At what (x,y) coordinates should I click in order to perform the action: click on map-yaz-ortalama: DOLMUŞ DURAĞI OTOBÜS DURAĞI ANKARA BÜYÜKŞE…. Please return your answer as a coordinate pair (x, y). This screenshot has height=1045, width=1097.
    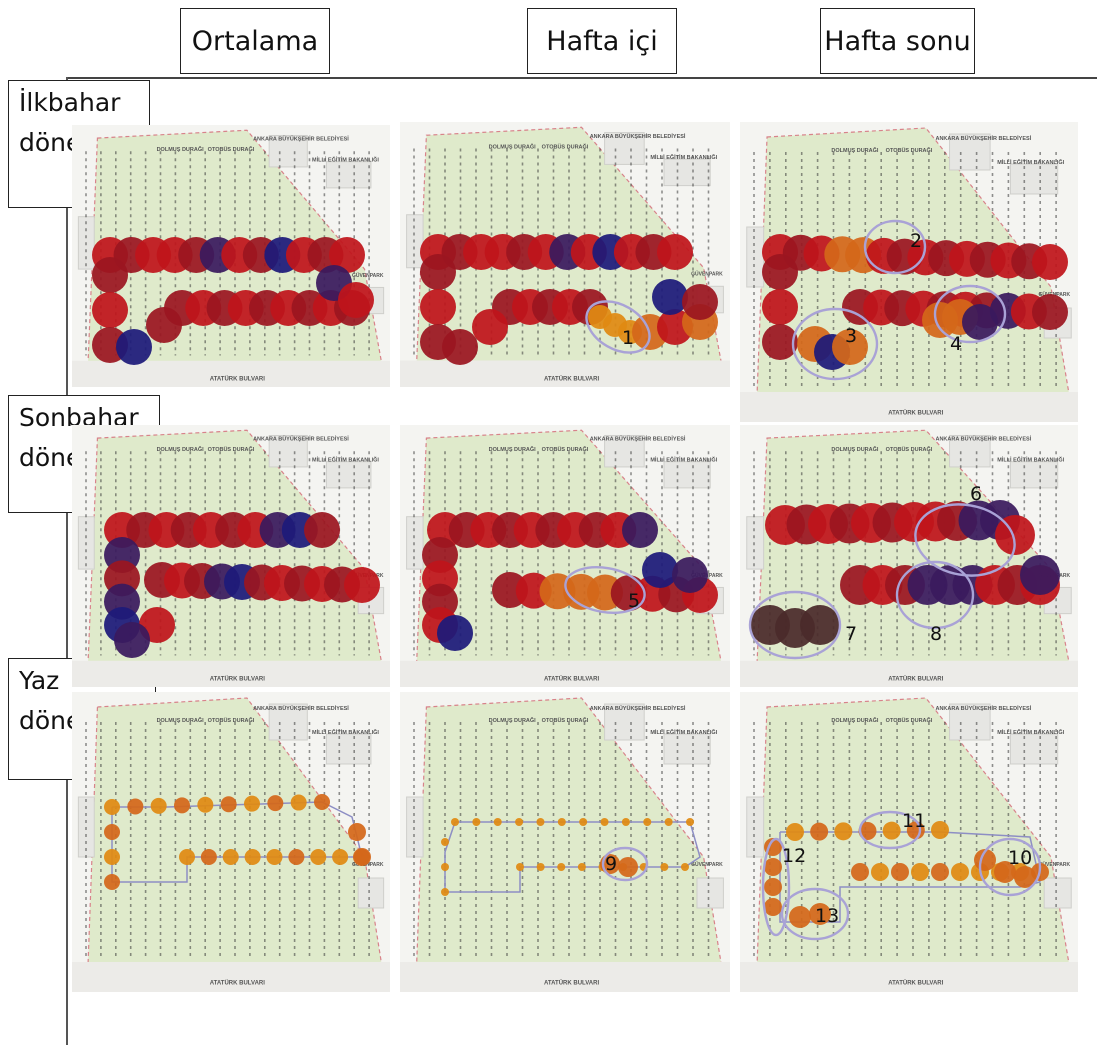
    Looking at the image, I should click on (231, 842).